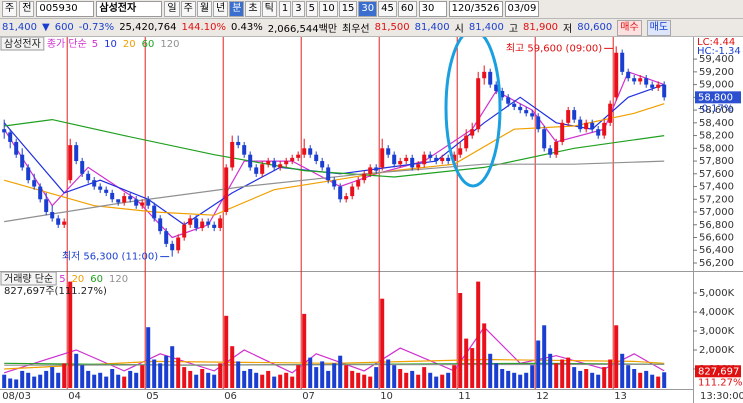 This screenshot has height=403, width=743. Describe the element at coordinates (10, 9) in the screenshot. I see `market: 주` at that location.